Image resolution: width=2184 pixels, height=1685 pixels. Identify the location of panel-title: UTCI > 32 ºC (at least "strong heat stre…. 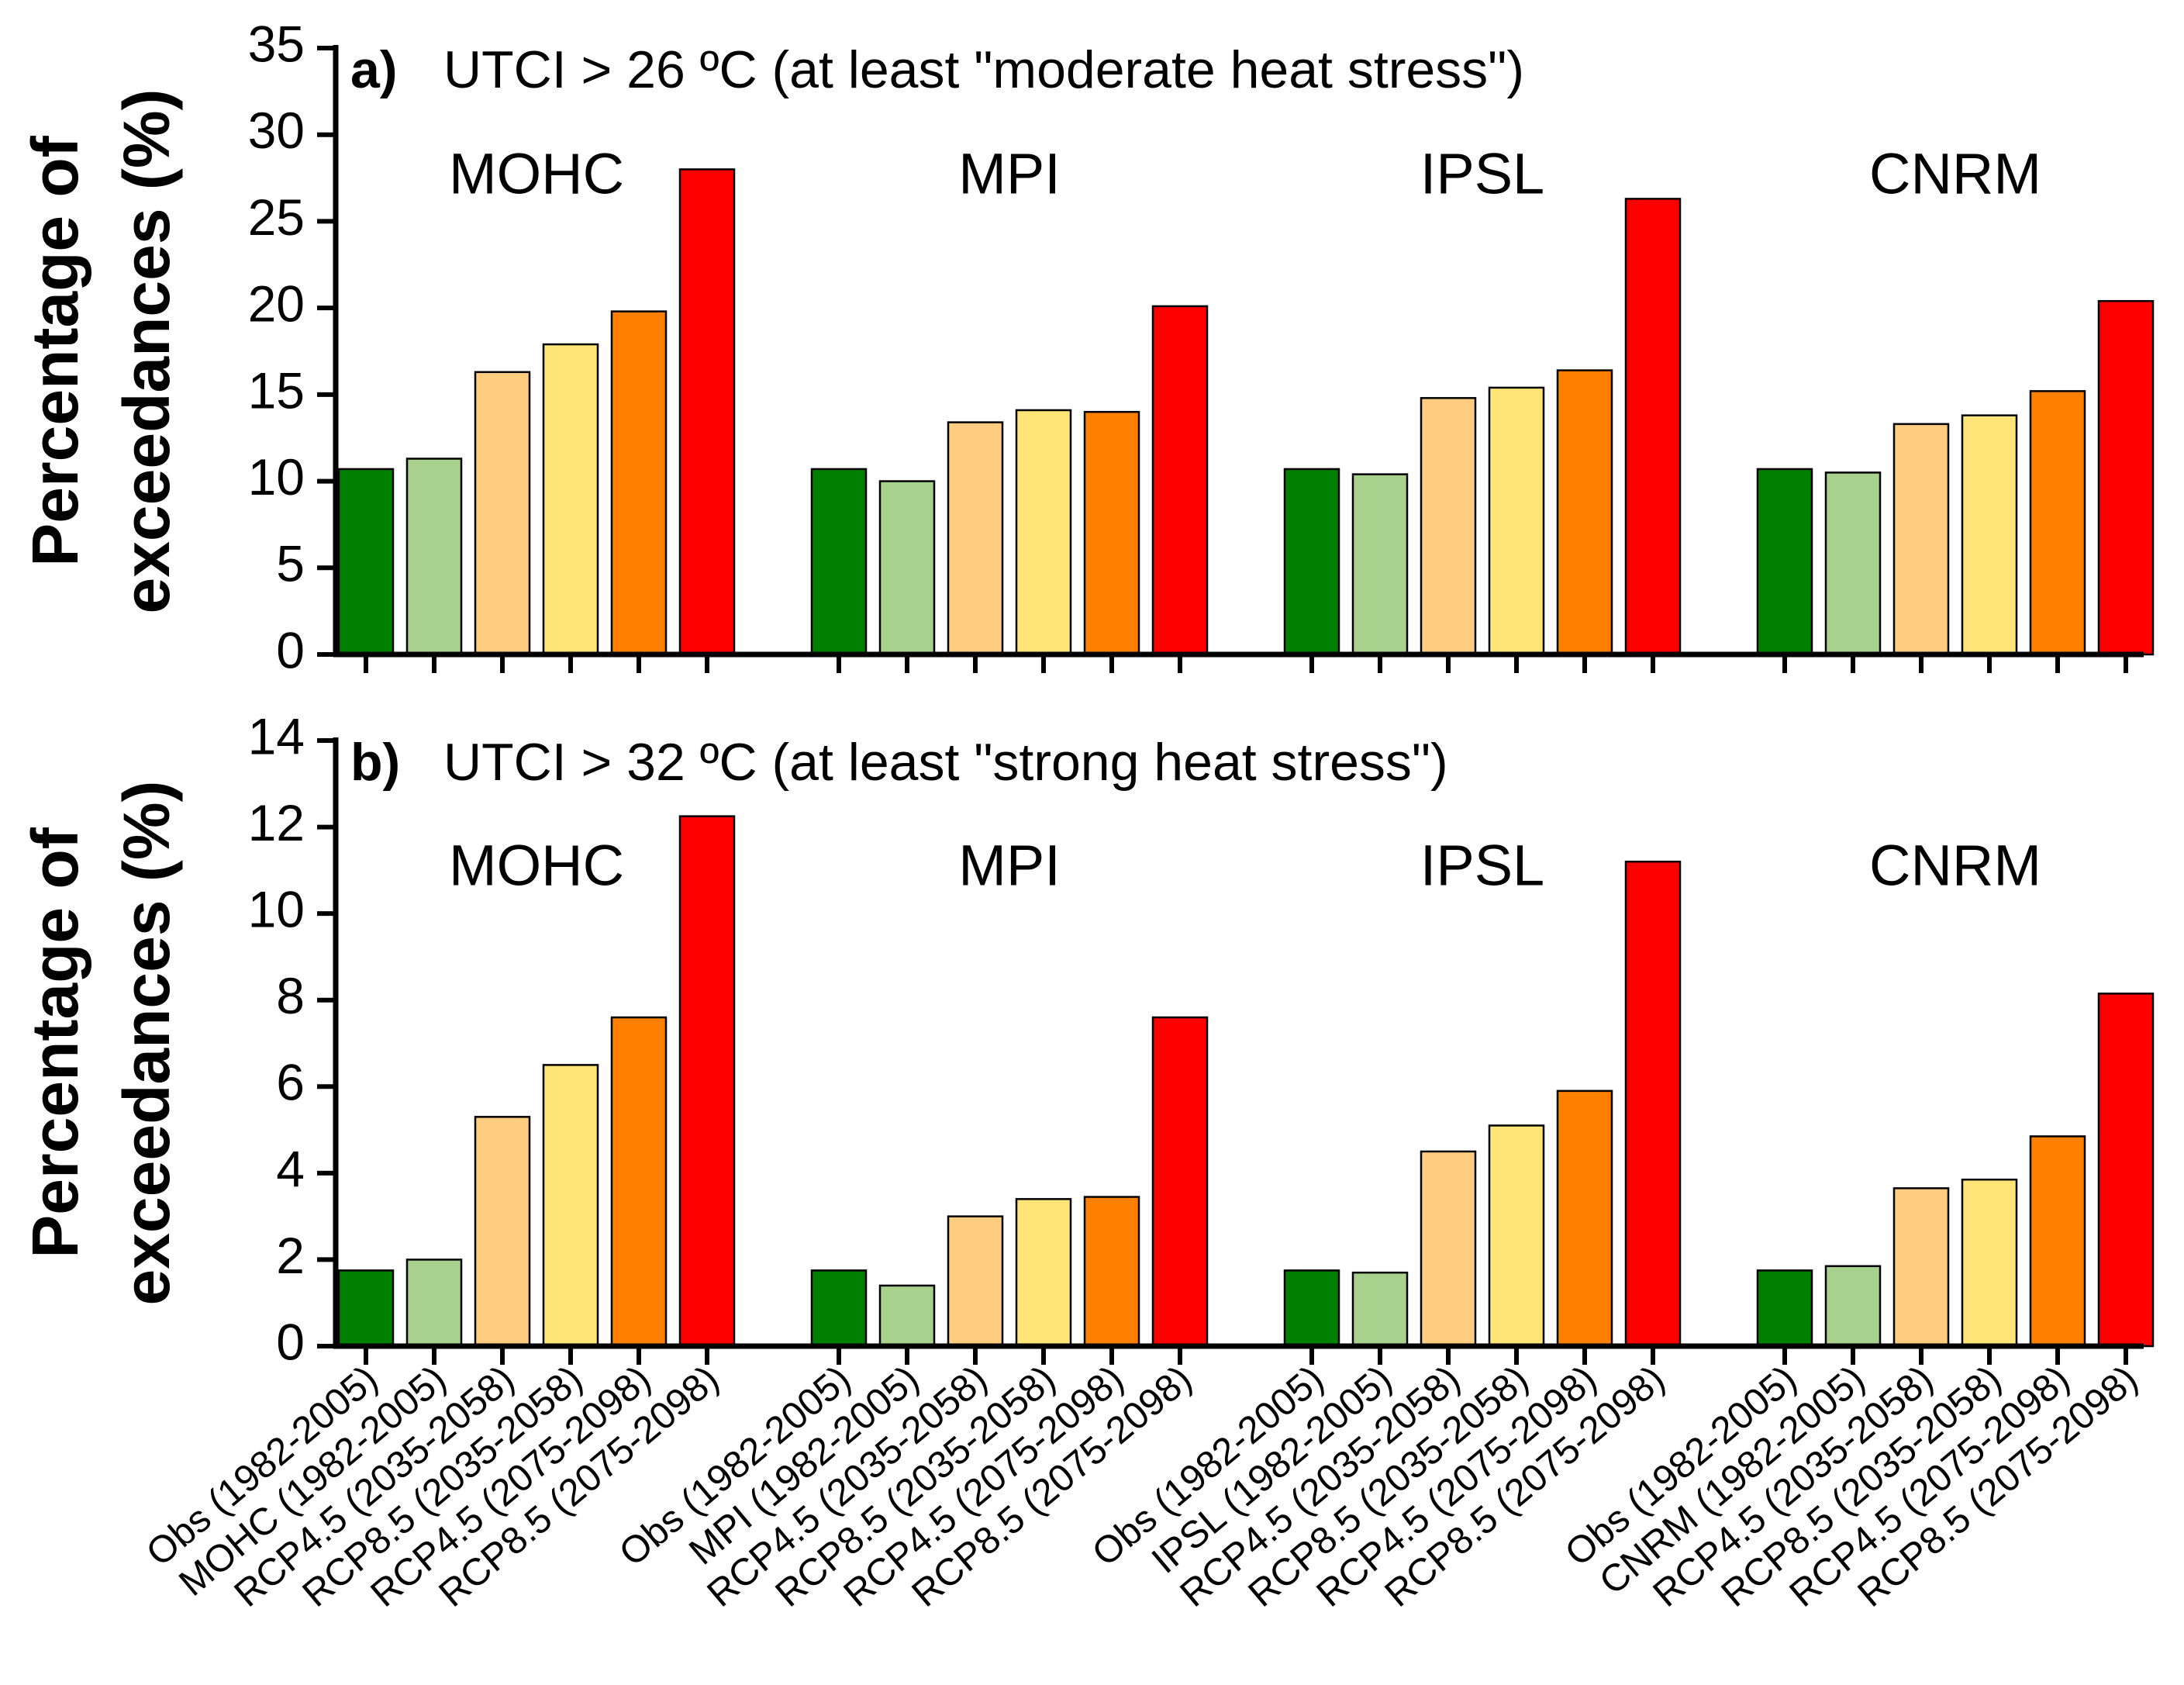
(946, 762).